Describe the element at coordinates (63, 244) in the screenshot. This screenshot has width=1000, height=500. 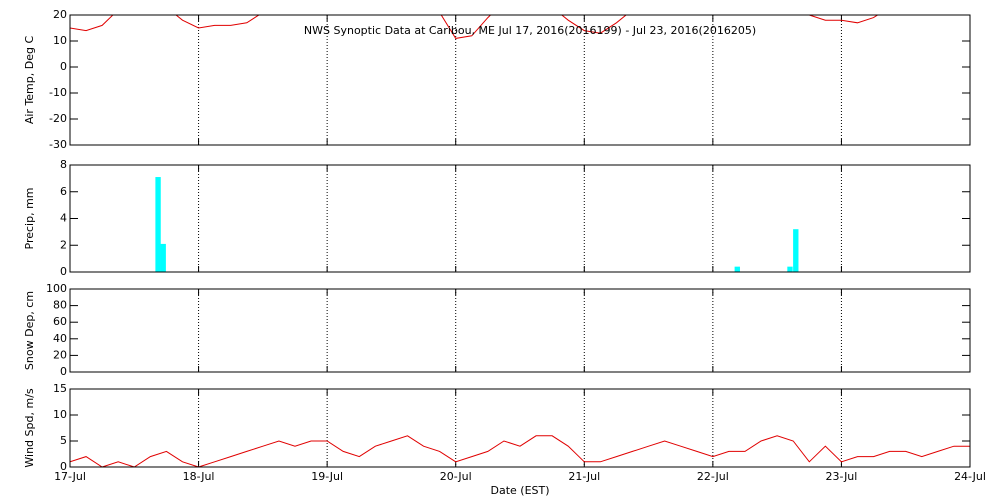
I see `y-tick-label: 2` at that location.